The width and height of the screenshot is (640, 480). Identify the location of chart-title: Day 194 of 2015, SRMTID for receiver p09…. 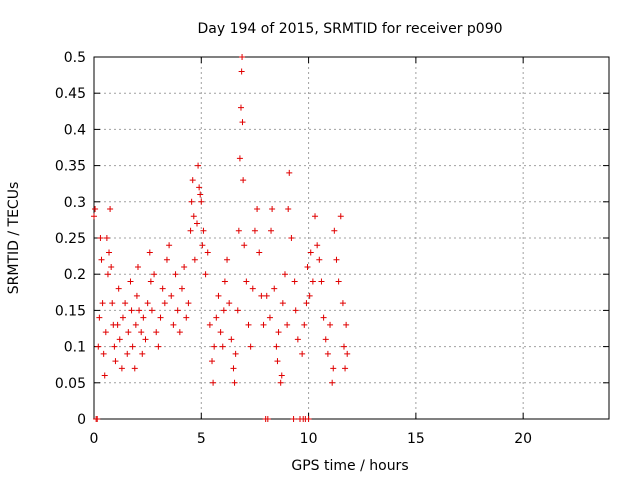
(349, 29).